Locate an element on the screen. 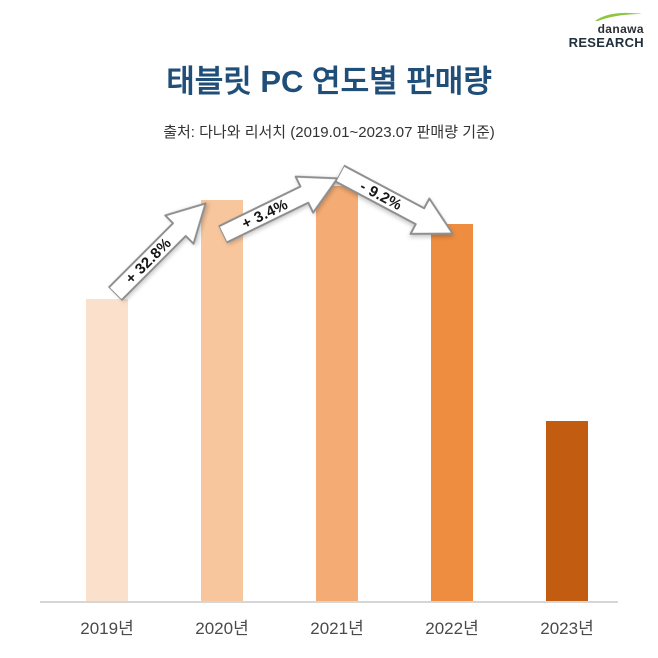 The image size is (658, 658). page-title: 태블릿 PC 연도별 판매량 is located at coordinates (329, 81).